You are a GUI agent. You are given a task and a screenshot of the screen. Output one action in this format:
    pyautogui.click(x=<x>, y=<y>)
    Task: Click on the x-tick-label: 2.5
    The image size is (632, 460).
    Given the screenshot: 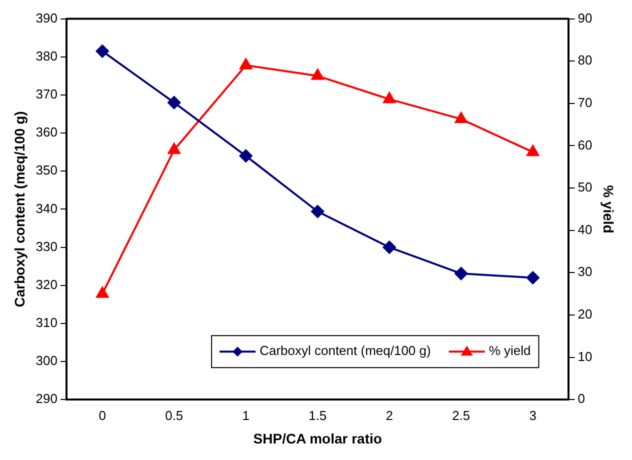 What is the action you would take?
    pyautogui.click(x=461, y=415)
    